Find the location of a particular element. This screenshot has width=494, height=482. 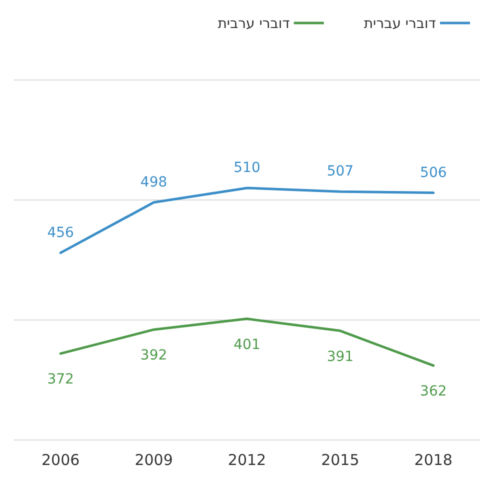

data-label: 510 is located at coordinates (247, 168).